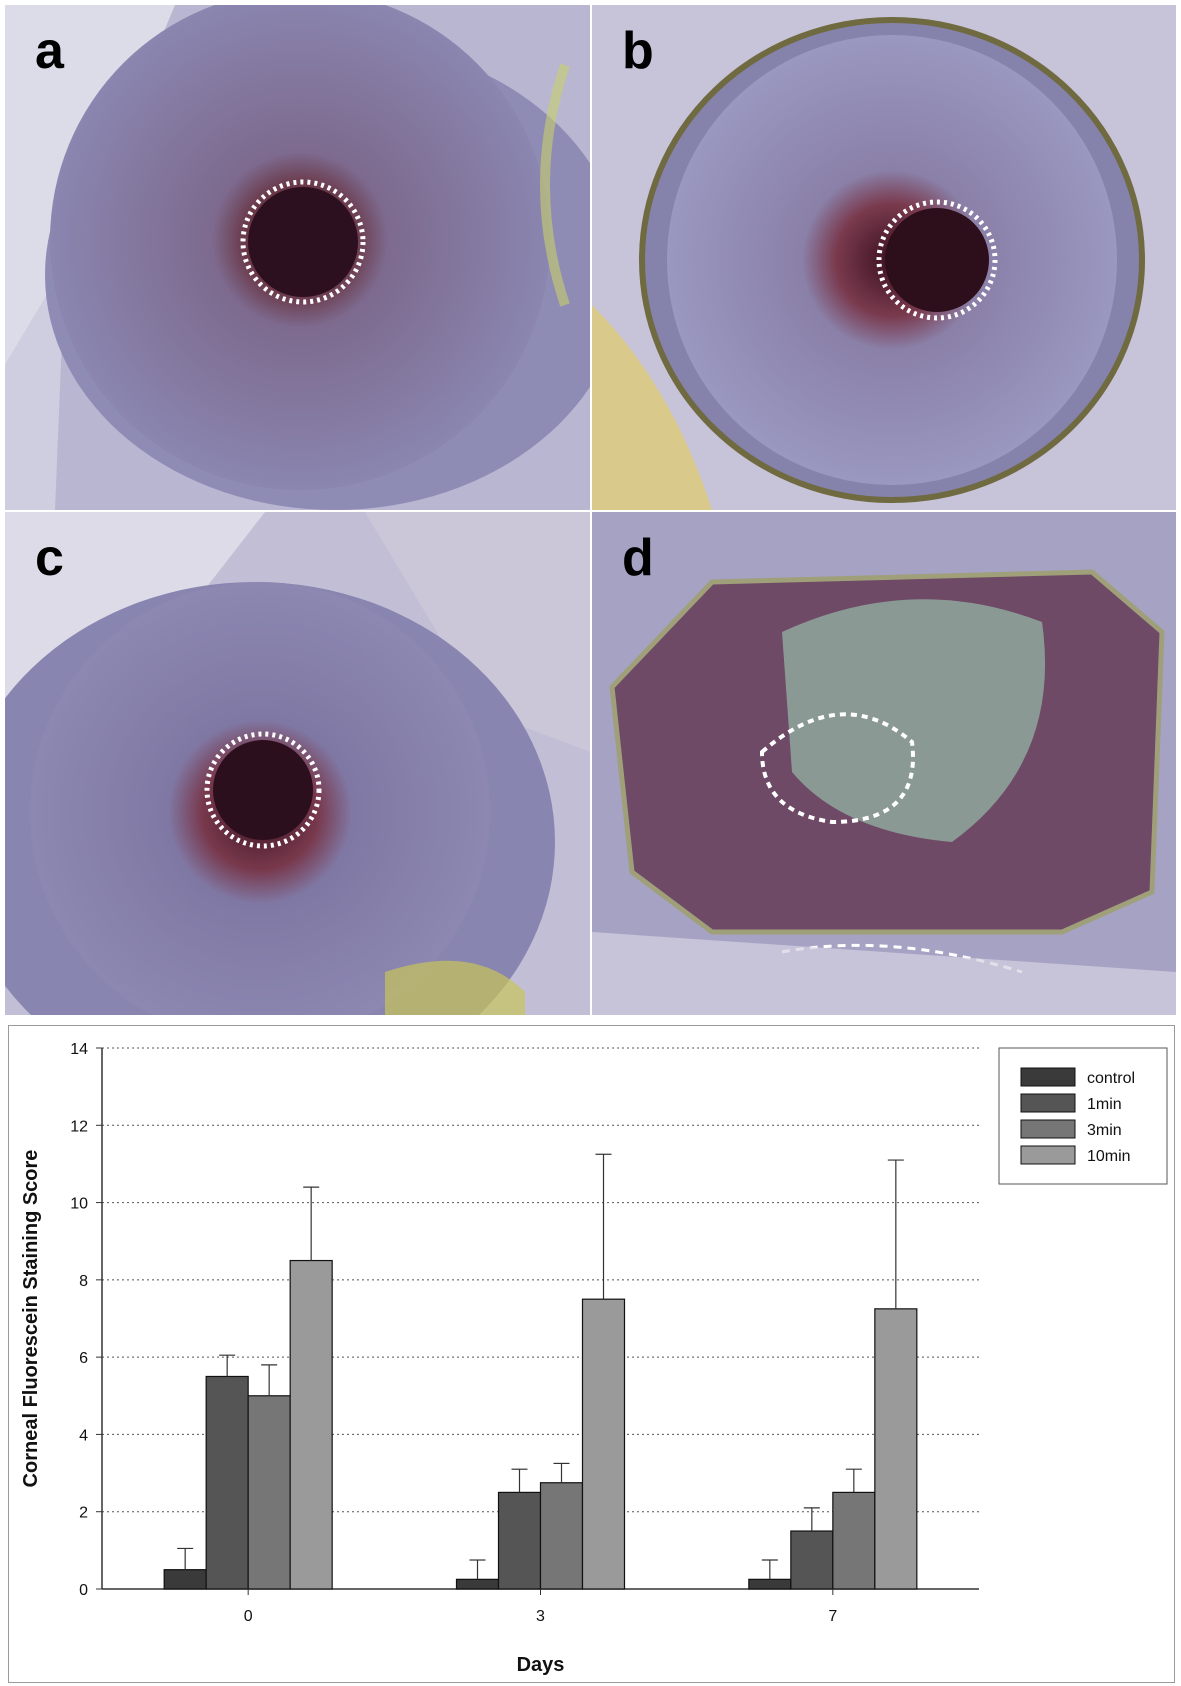 The width and height of the screenshot is (1181, 1686). I want to click on panel-label-c: c, so click(49, 558).